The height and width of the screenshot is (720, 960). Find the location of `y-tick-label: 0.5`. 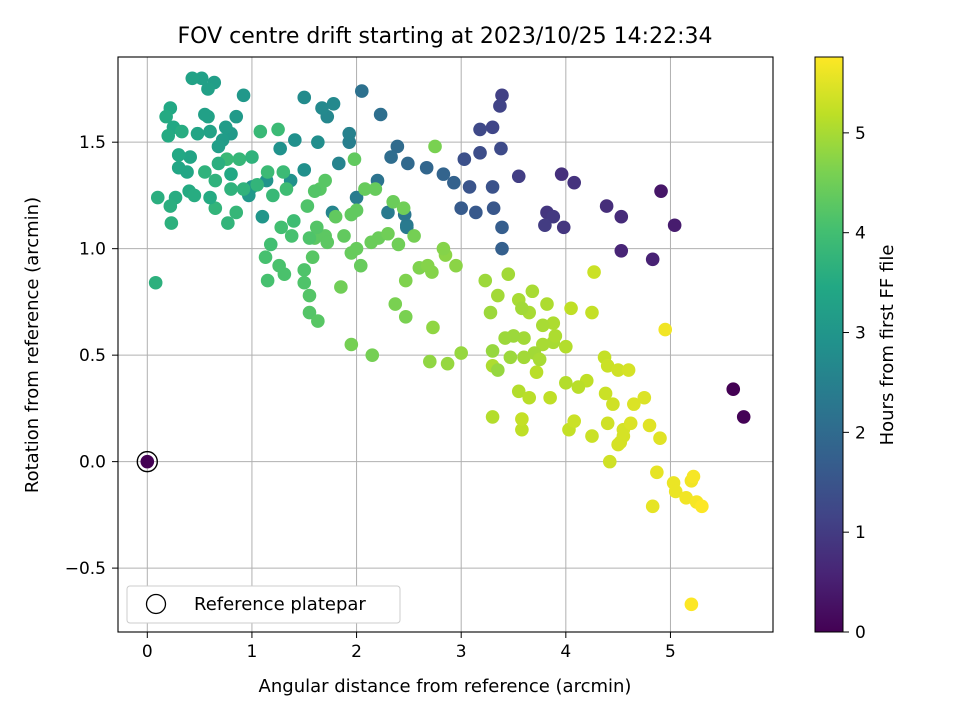

y-tick-label: 0.5 is located at coordinates (92, 356).